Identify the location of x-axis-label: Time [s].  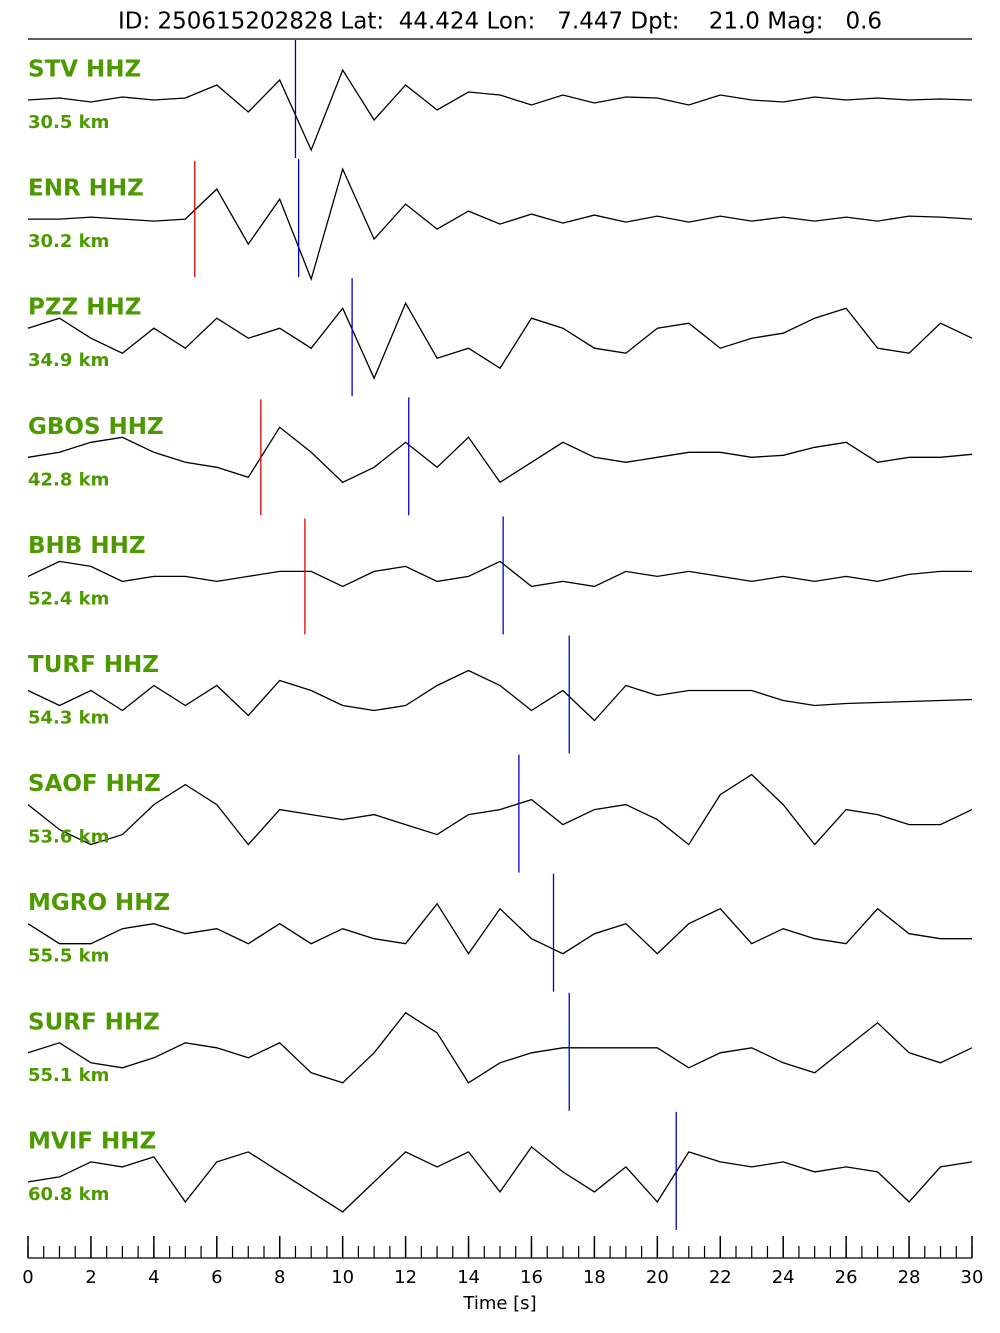
(499, 1303).